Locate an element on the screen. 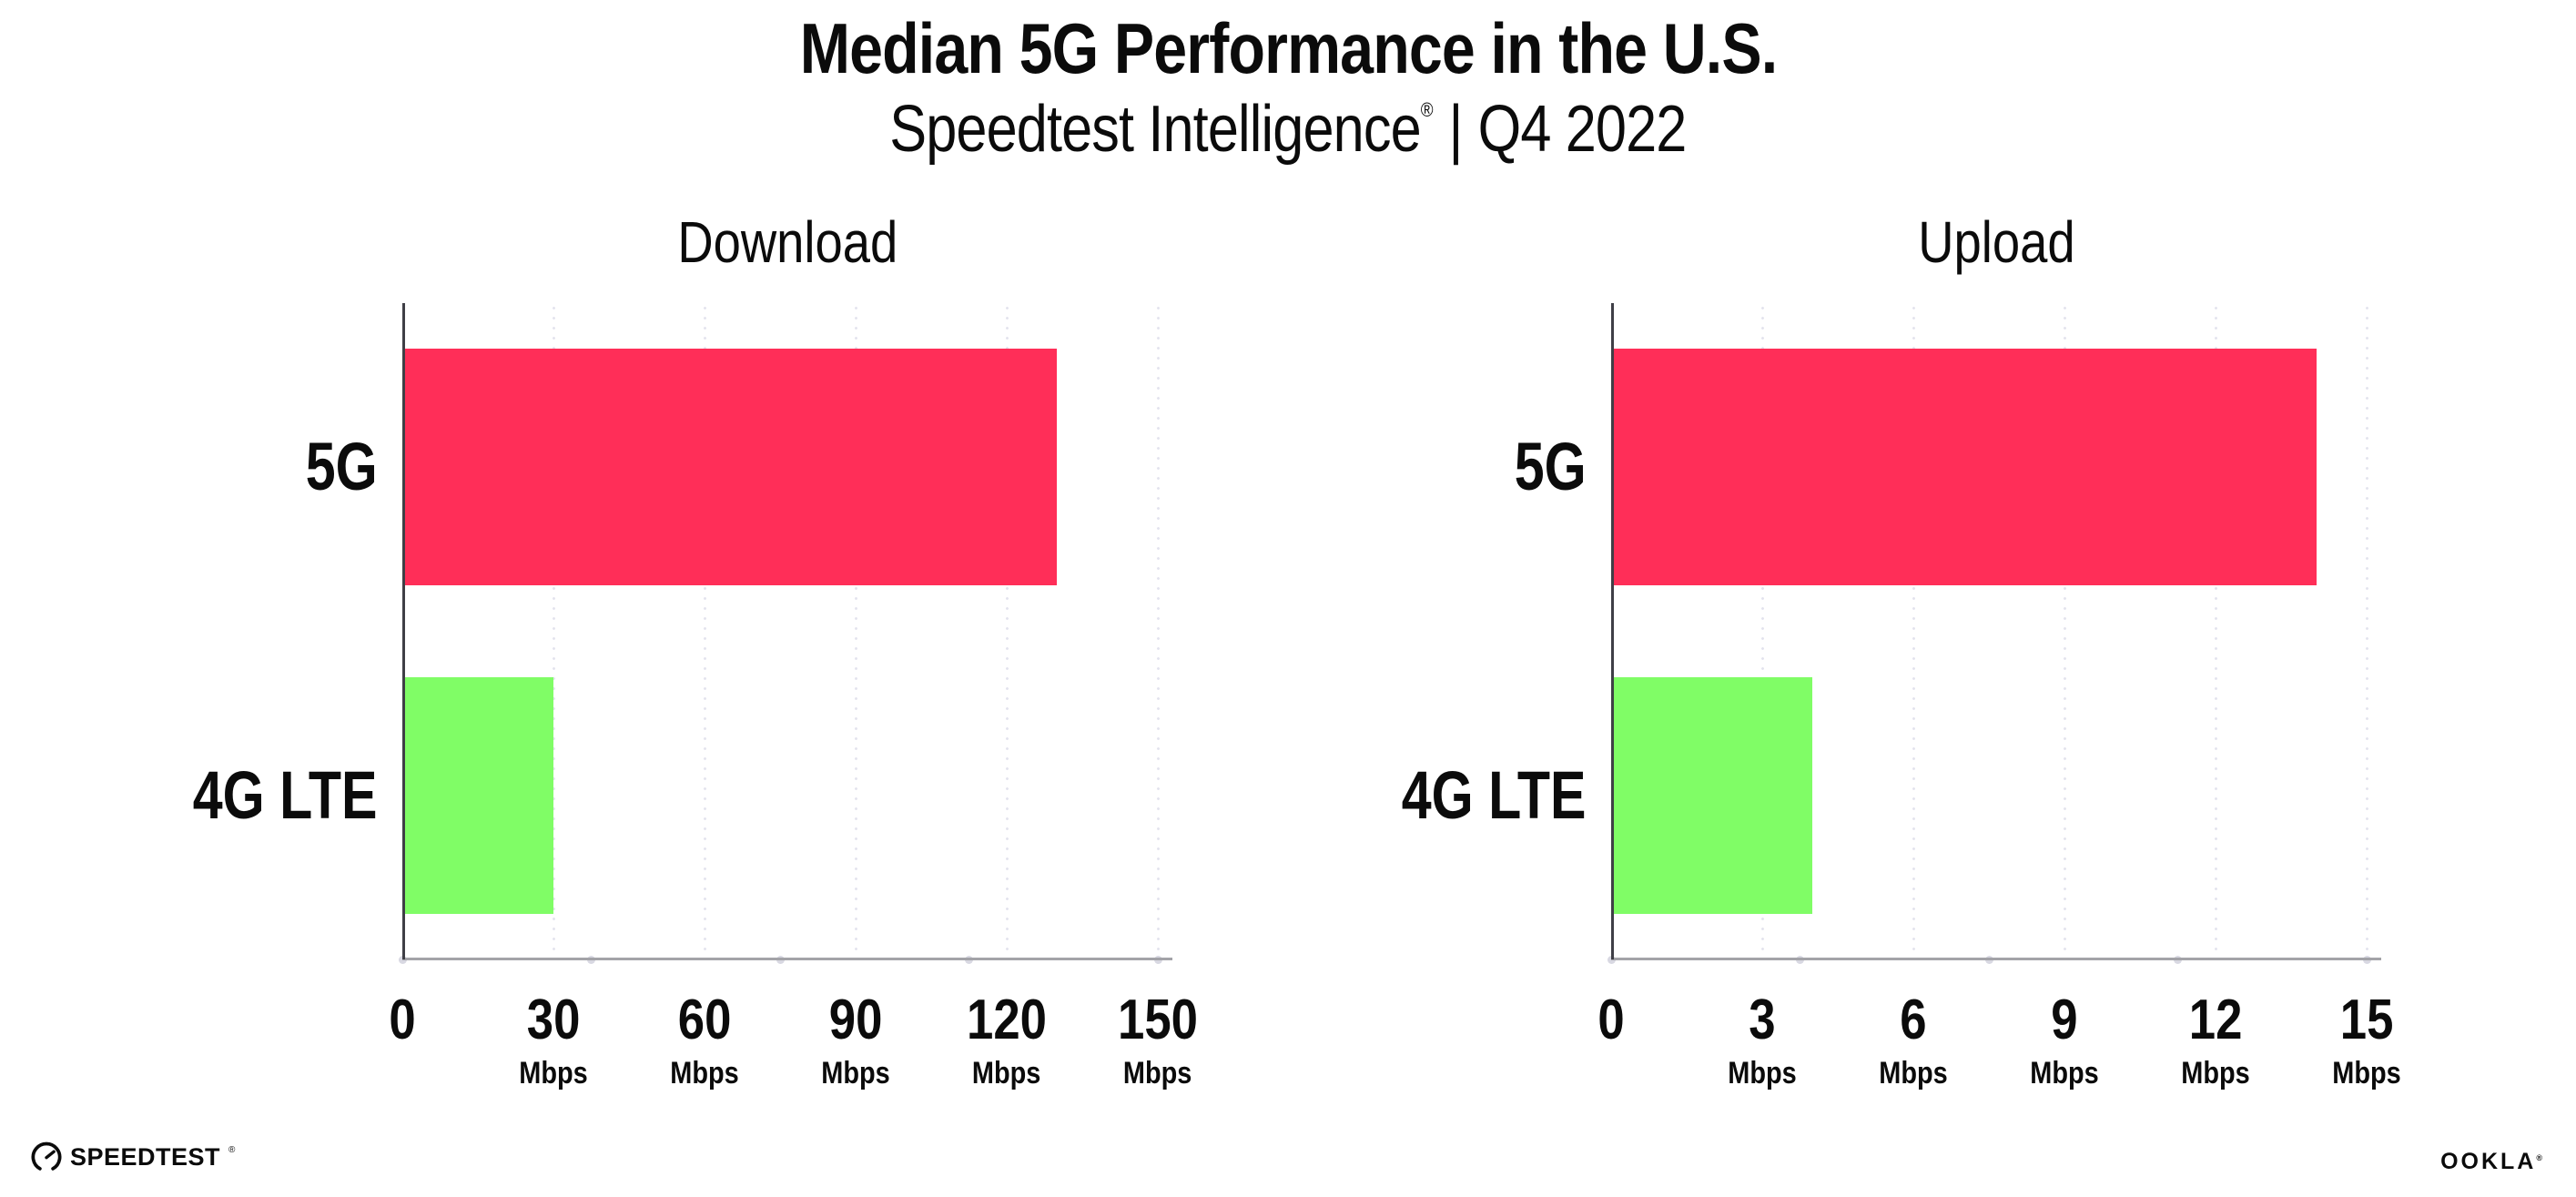 Image resolution: width=2576 pixels, height=1197 pixels. subtitle-period: Q4 2022 is located at coordinates (1582, 130).